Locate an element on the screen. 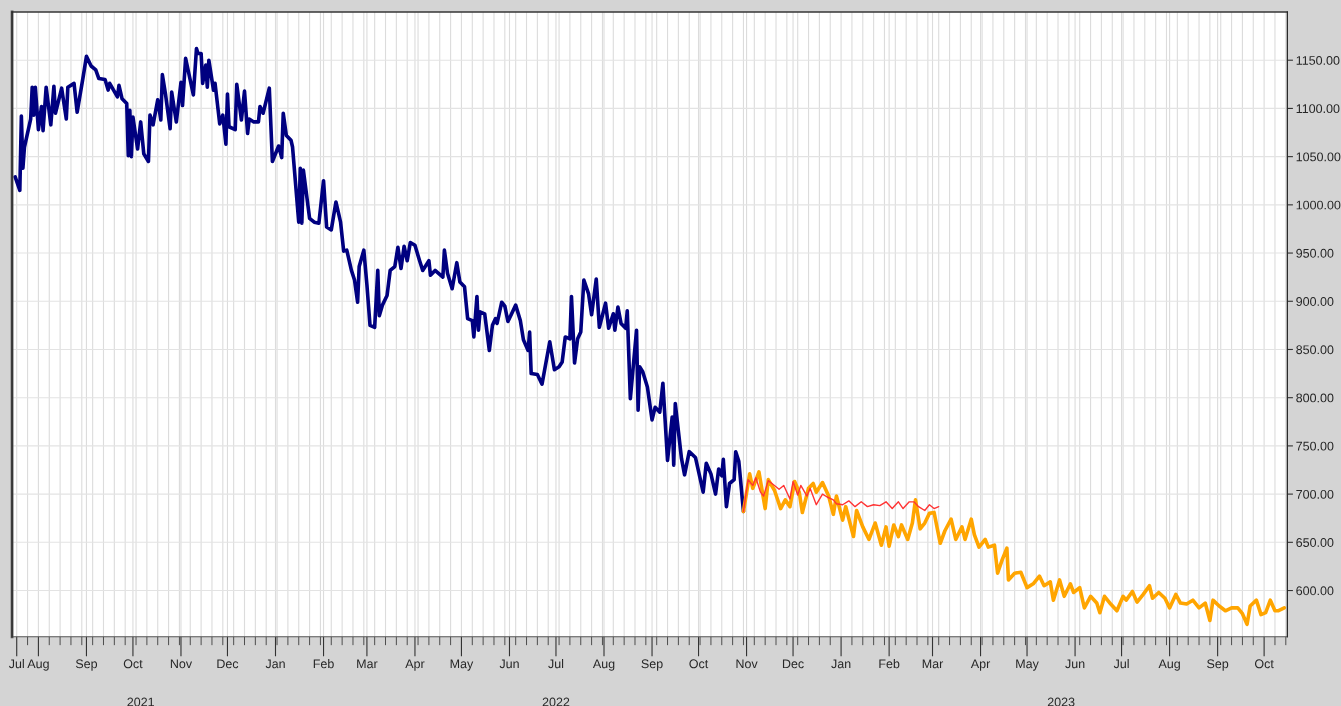  y-tick-label: 1100.00 is located at coordinates (1318, 109).